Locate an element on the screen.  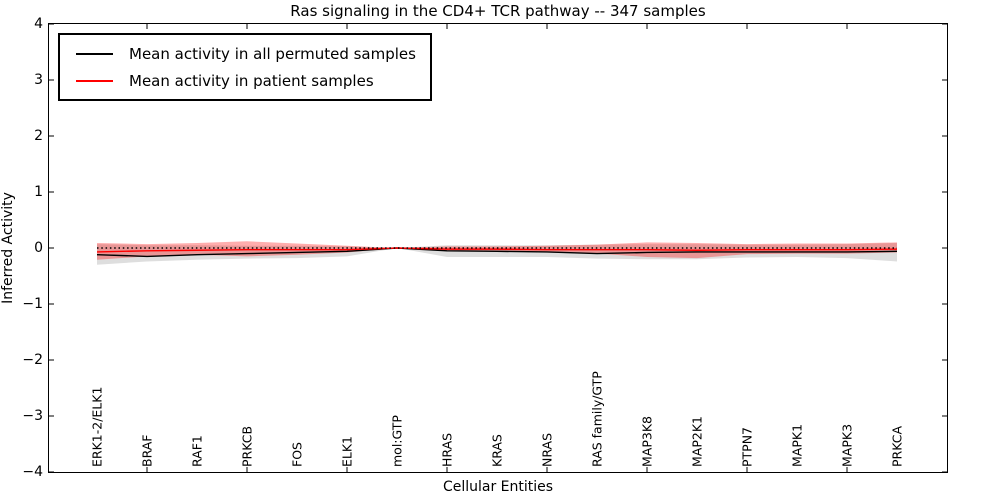
y-tick-label: −4 is located at coordinates (32, 471).